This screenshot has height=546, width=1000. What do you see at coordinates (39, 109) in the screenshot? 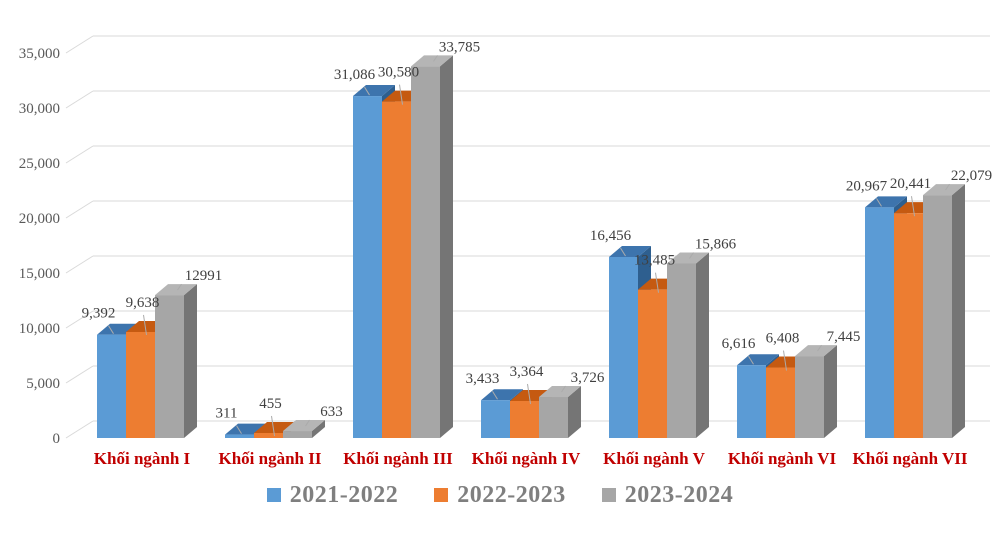
I see `y-axis-tick-label: 30,000` at bounding box center [39, 109].